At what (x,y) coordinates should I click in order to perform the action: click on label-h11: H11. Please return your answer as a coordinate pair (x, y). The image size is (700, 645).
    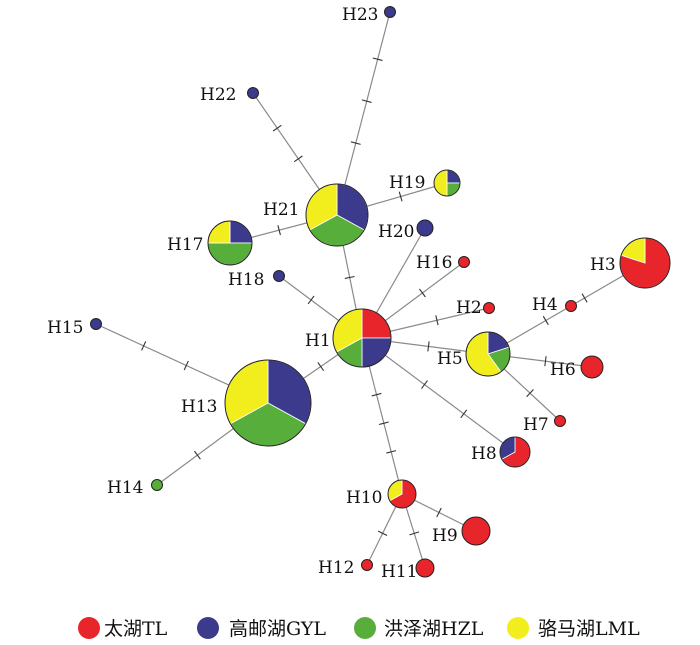
    Looking at the image, I should click on (399, 572).